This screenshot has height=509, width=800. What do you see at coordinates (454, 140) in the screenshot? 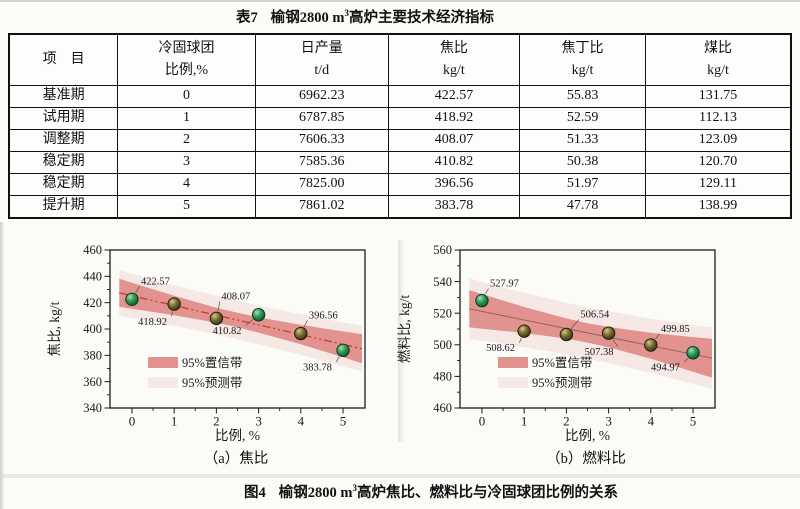
I see `cell-value: 408.07` at bounding box center [454, 140].